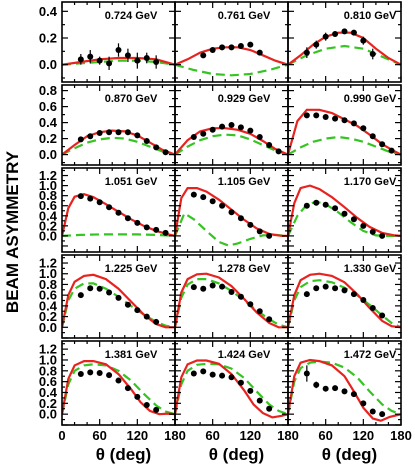 This screenshot has width=415, height=465. What do you see at coordinates (107, 124) in the screenshot?
I see `panel-4: 0.00.20.40.60.8 0.870 GeV` at bounding box center [107, 124].